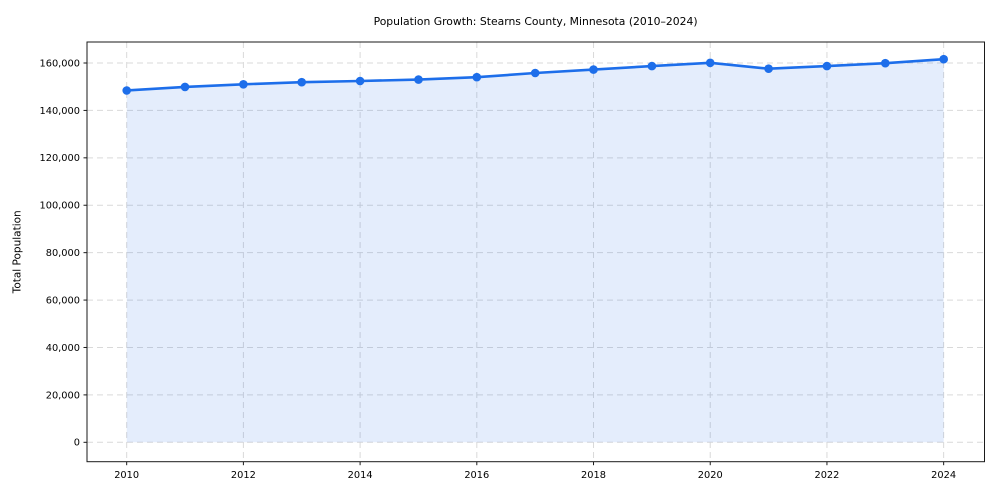 The image size is (1000, 500). Describe the element at coordinates (63, 253) in the screenshot. I see `y-tick-label: 80,000` at that location.